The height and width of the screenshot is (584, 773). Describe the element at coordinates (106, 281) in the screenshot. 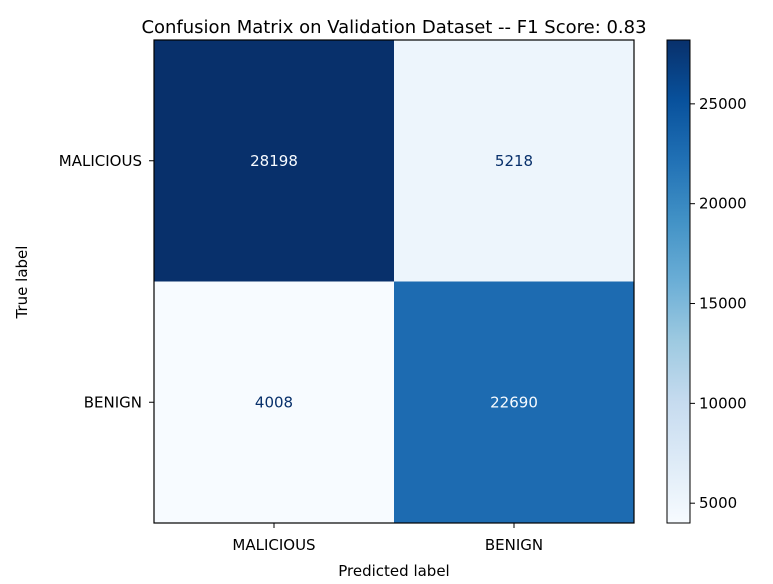

I see `y-axis-ticks: MALICIOUS BENIGN` at that location.